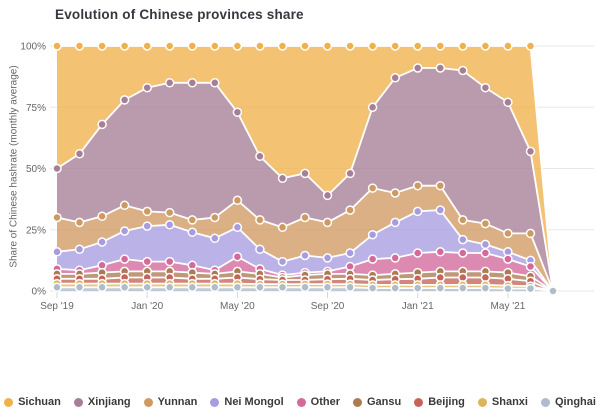 This screenshot has width=600, height=419. I want to click on legend-item-gansu: Gansu, so click(377, 402).